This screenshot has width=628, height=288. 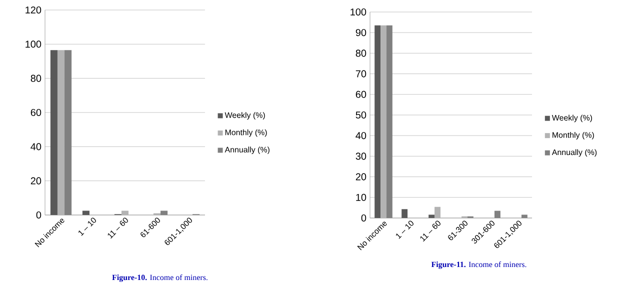 I want to click on y-tick-label: 120, so click(x=34, y=10).